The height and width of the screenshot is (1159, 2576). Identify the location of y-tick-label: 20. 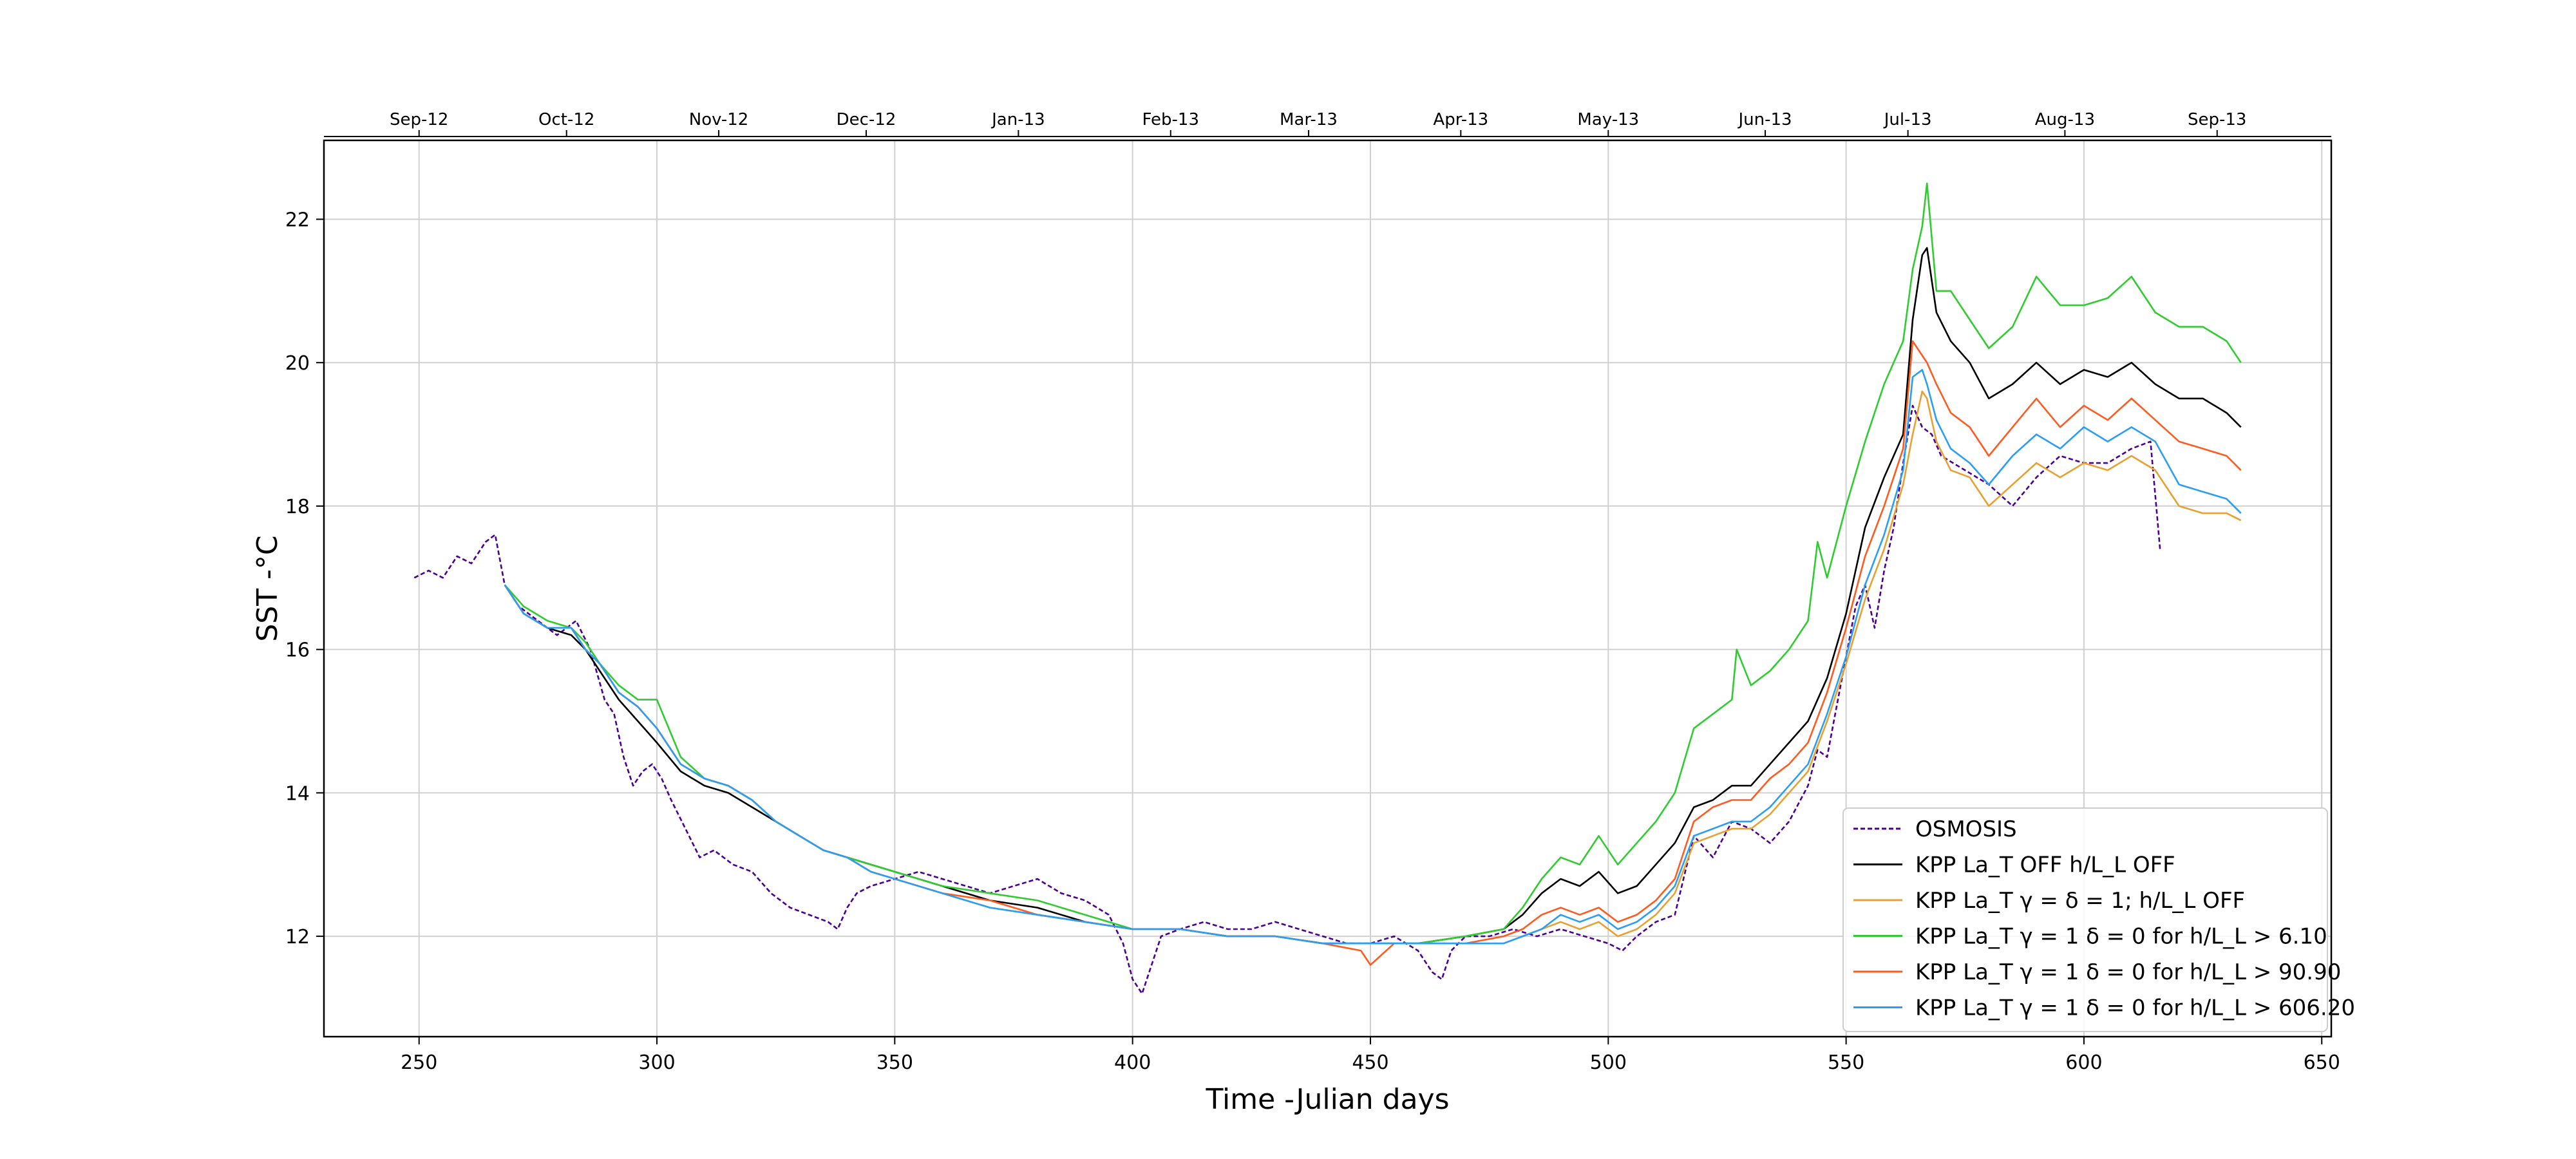
(297, 363).